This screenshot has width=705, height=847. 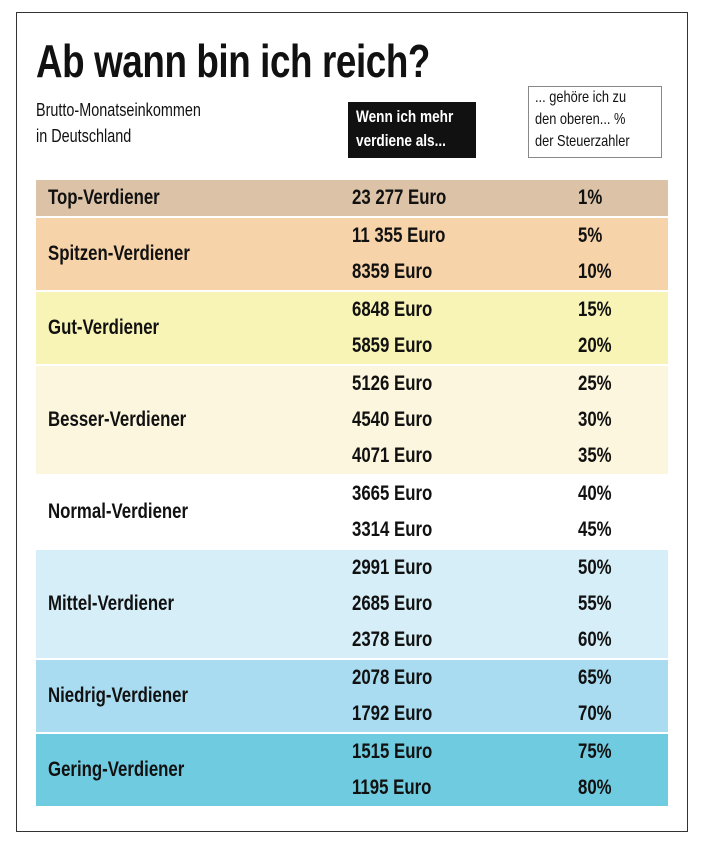 What do you see at coordinates (405, 116) in the screenshot?
I see `column-header: Wenn ich mehr` at bounding box center [405, 116].